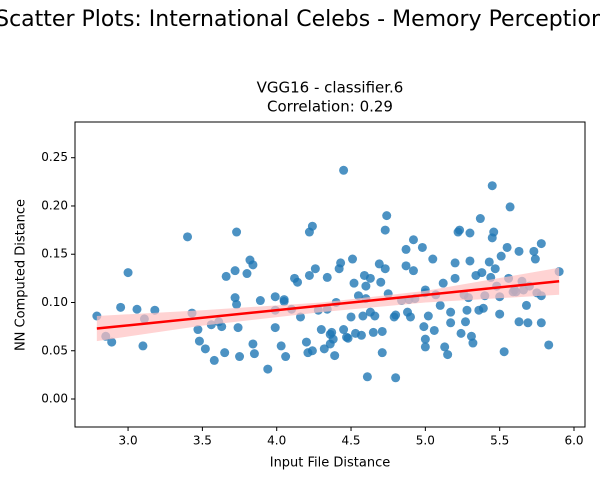 The height and width of the screenshot is (500, 600). I want to click on y-tick-label: 0.15, so click(54, 254).